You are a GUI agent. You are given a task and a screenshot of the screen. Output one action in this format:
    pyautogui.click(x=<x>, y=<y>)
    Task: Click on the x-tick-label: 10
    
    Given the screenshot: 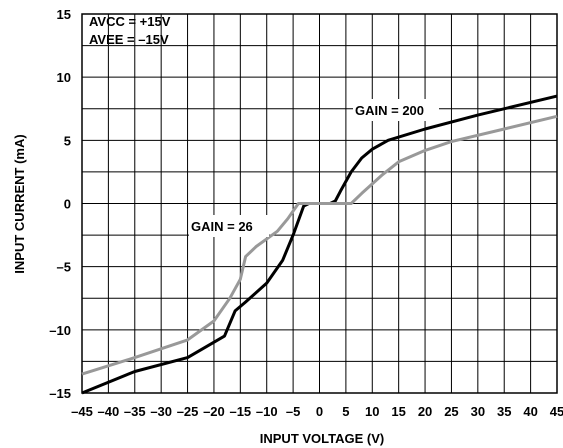 What is the action you would take?
    pyautogui.click(x=372, y=411)
    